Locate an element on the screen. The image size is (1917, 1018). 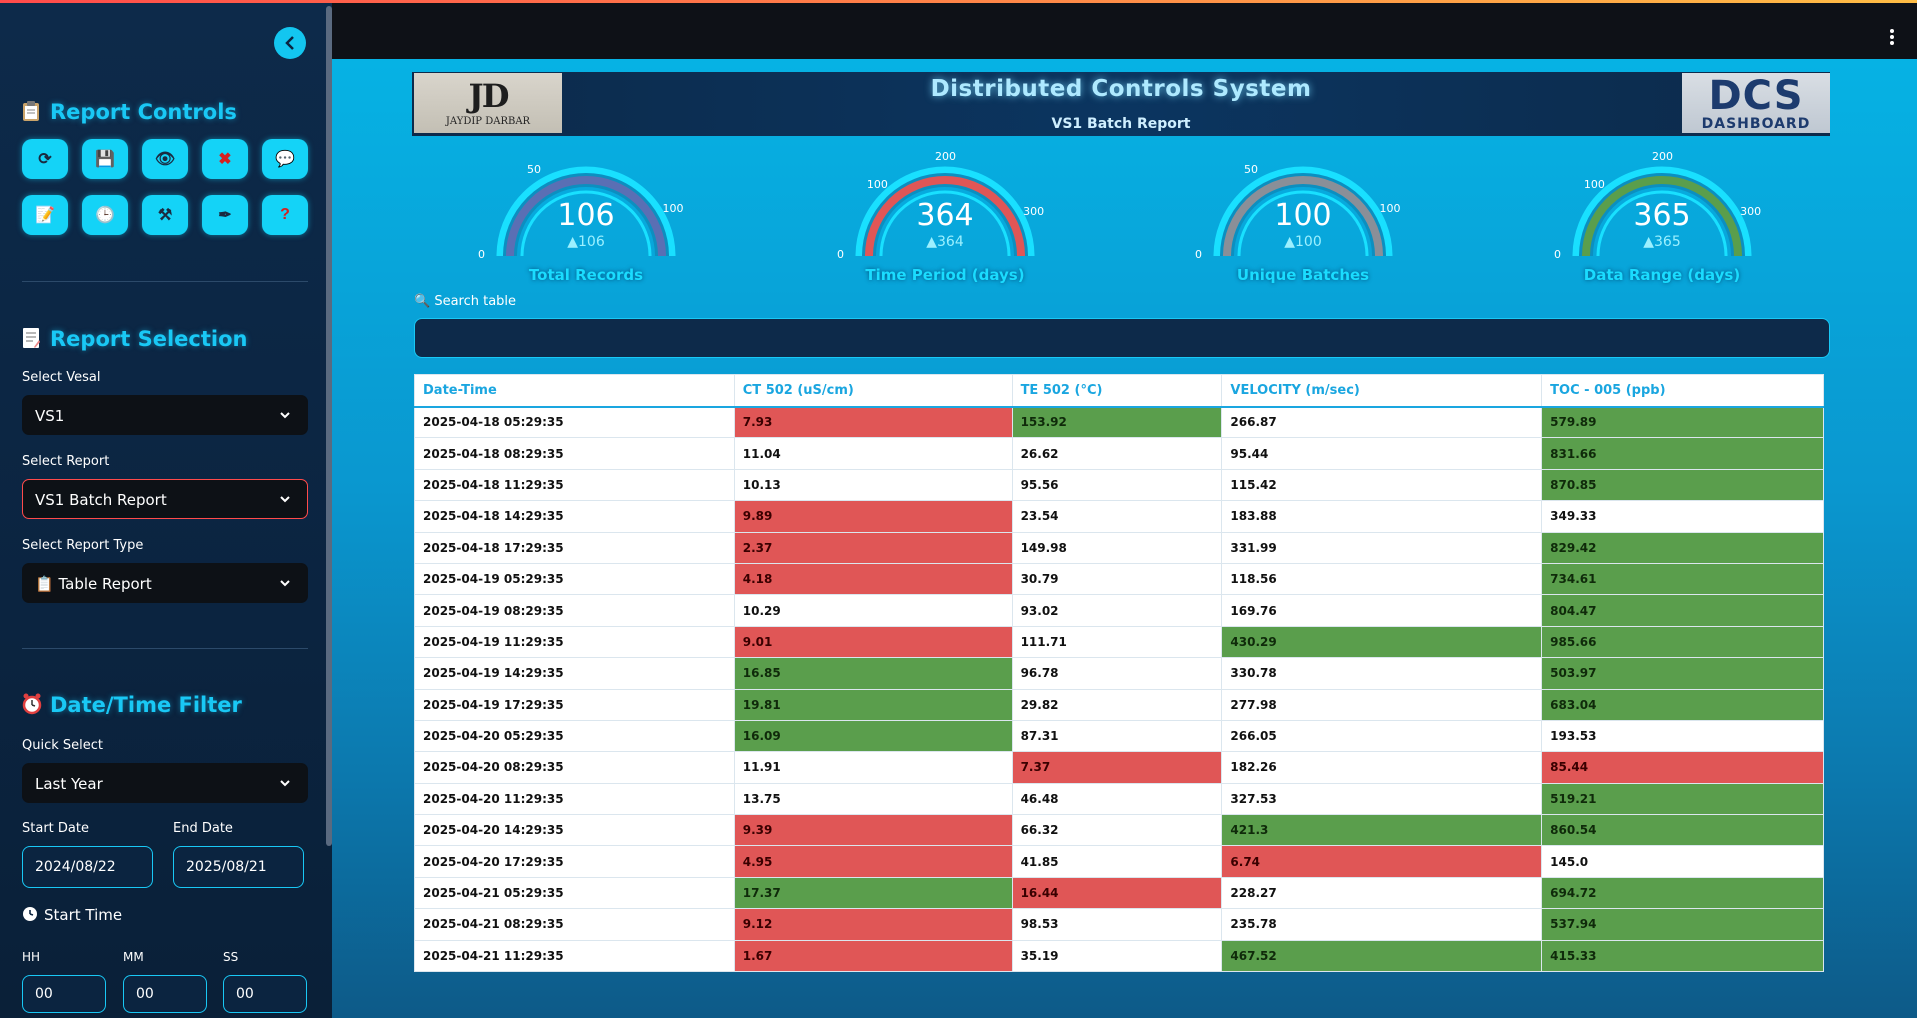
sidebar-scrollbar is located at coordinates (329, 426).